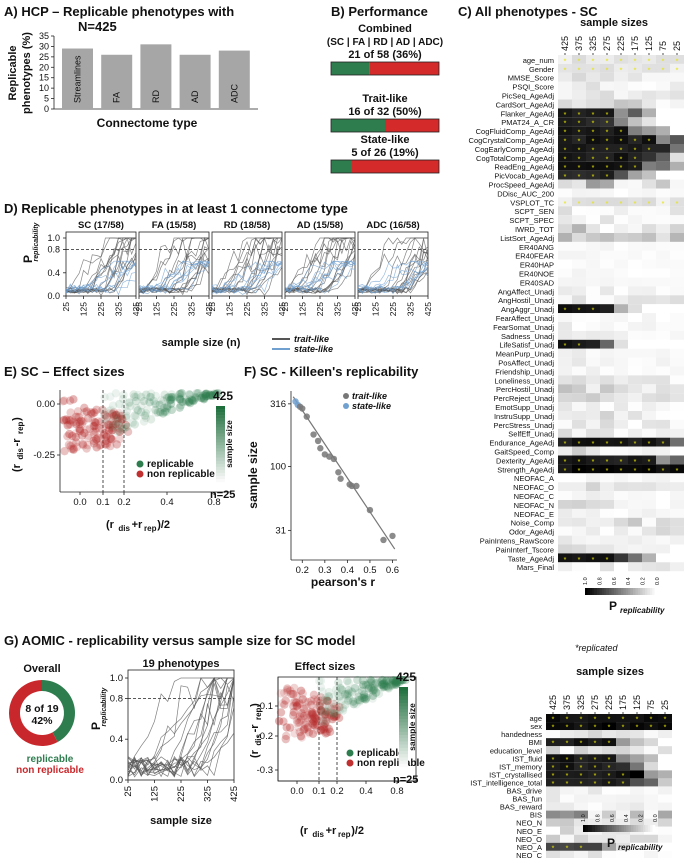 This screenshot has height=858, width=685. Describe the element at coordinates (534, 514) in the screenshot. I see `c-row-label: NEOFAC_E` at that location.